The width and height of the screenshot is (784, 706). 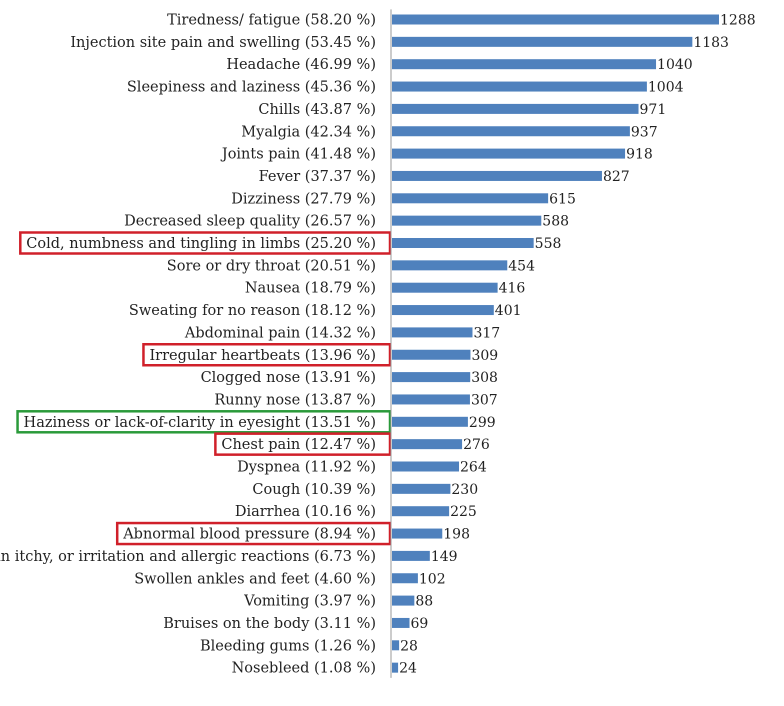 What do you see at coordinates (738, 21) in the screenshot?
I see `value-label-tiredness-fatigue: 1288` at bounding box center [738, 21].